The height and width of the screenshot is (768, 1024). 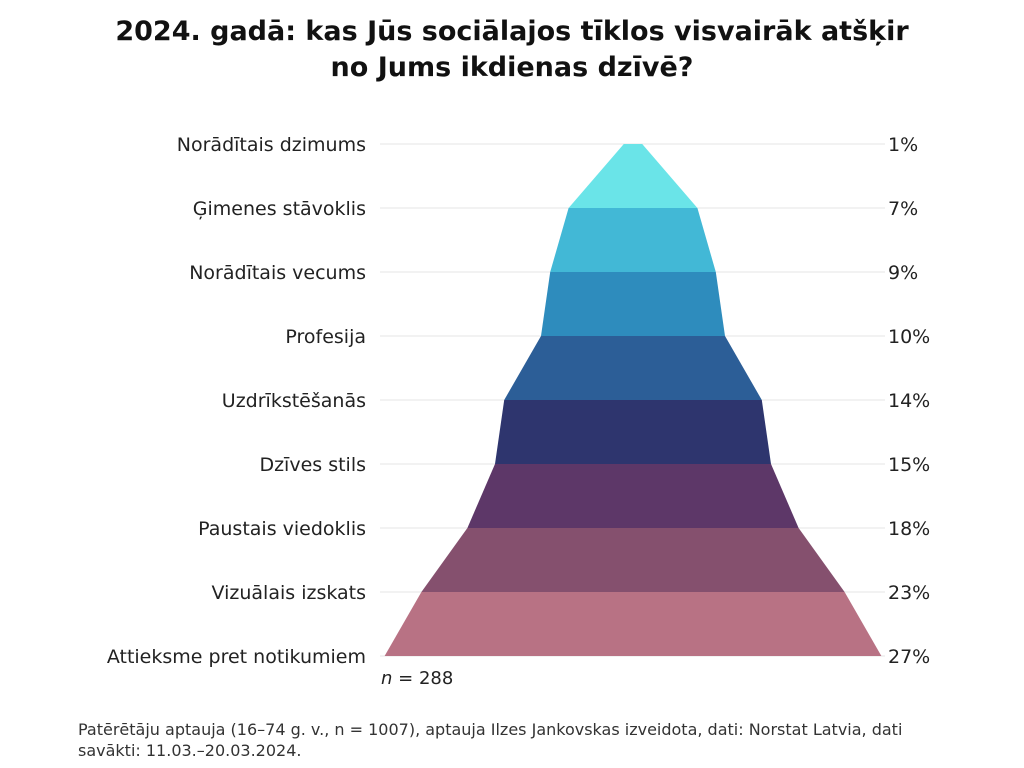 I want to click on value-label: 15%, so click(x=909, y=465).